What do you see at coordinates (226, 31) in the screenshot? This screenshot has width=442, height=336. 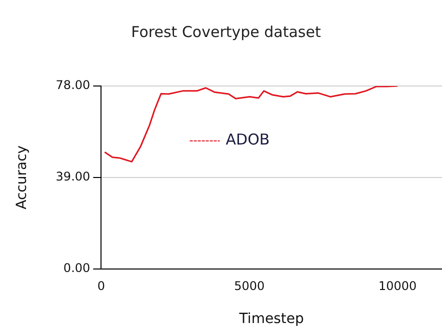 I see `chart-title: Forest Covertype dataset` at bounding box center [226, 31].